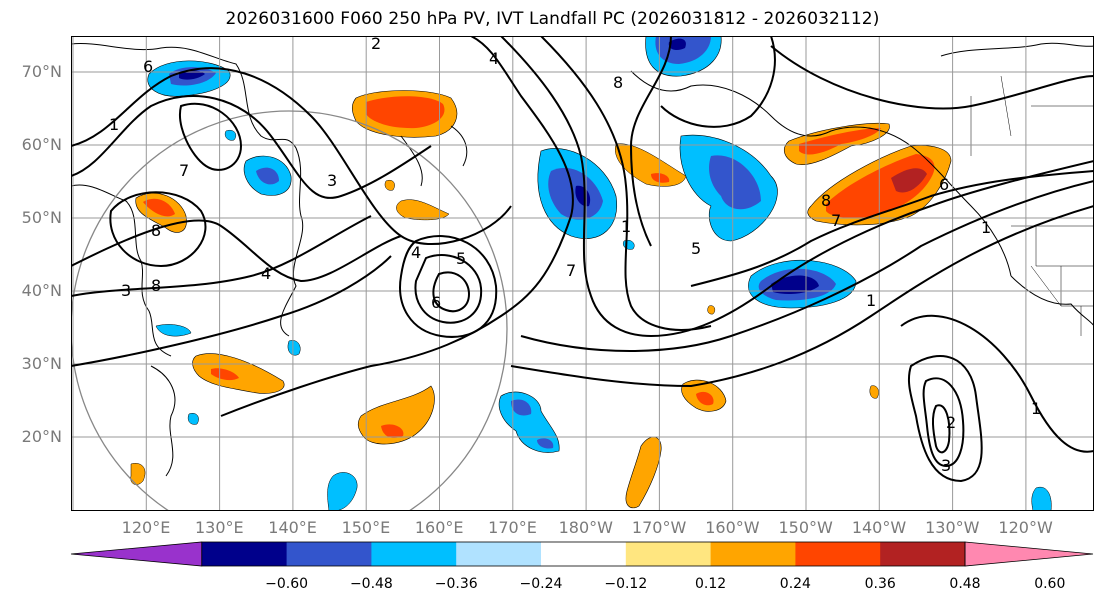 This screenshot has height=604, width=1105. I want to click on latitude-label: 50°N, so click(41, 217).